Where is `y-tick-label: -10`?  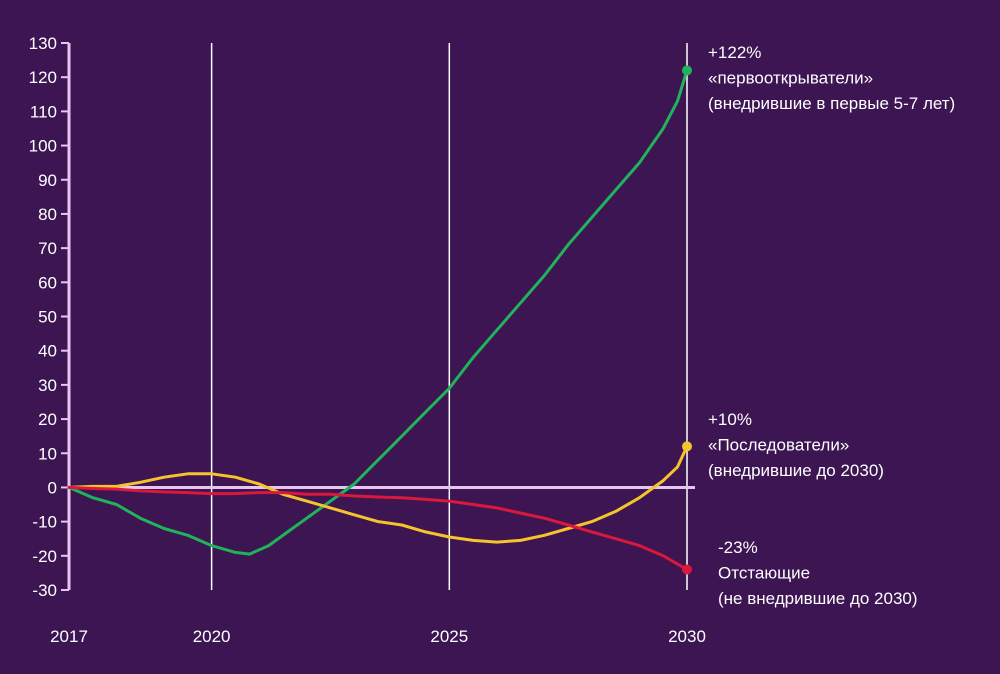 y-tick-label: -10 is located at coordinates (44, 522).